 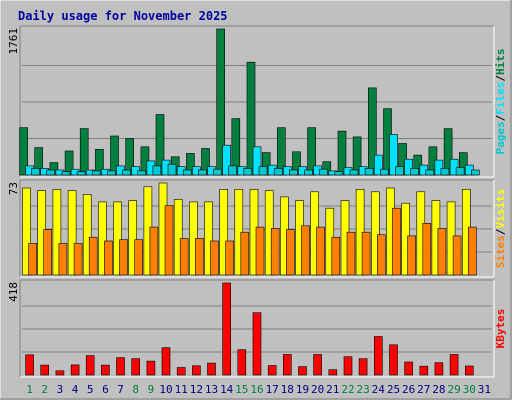 I want to click on day-label: 26, so click(x=408, y=389).